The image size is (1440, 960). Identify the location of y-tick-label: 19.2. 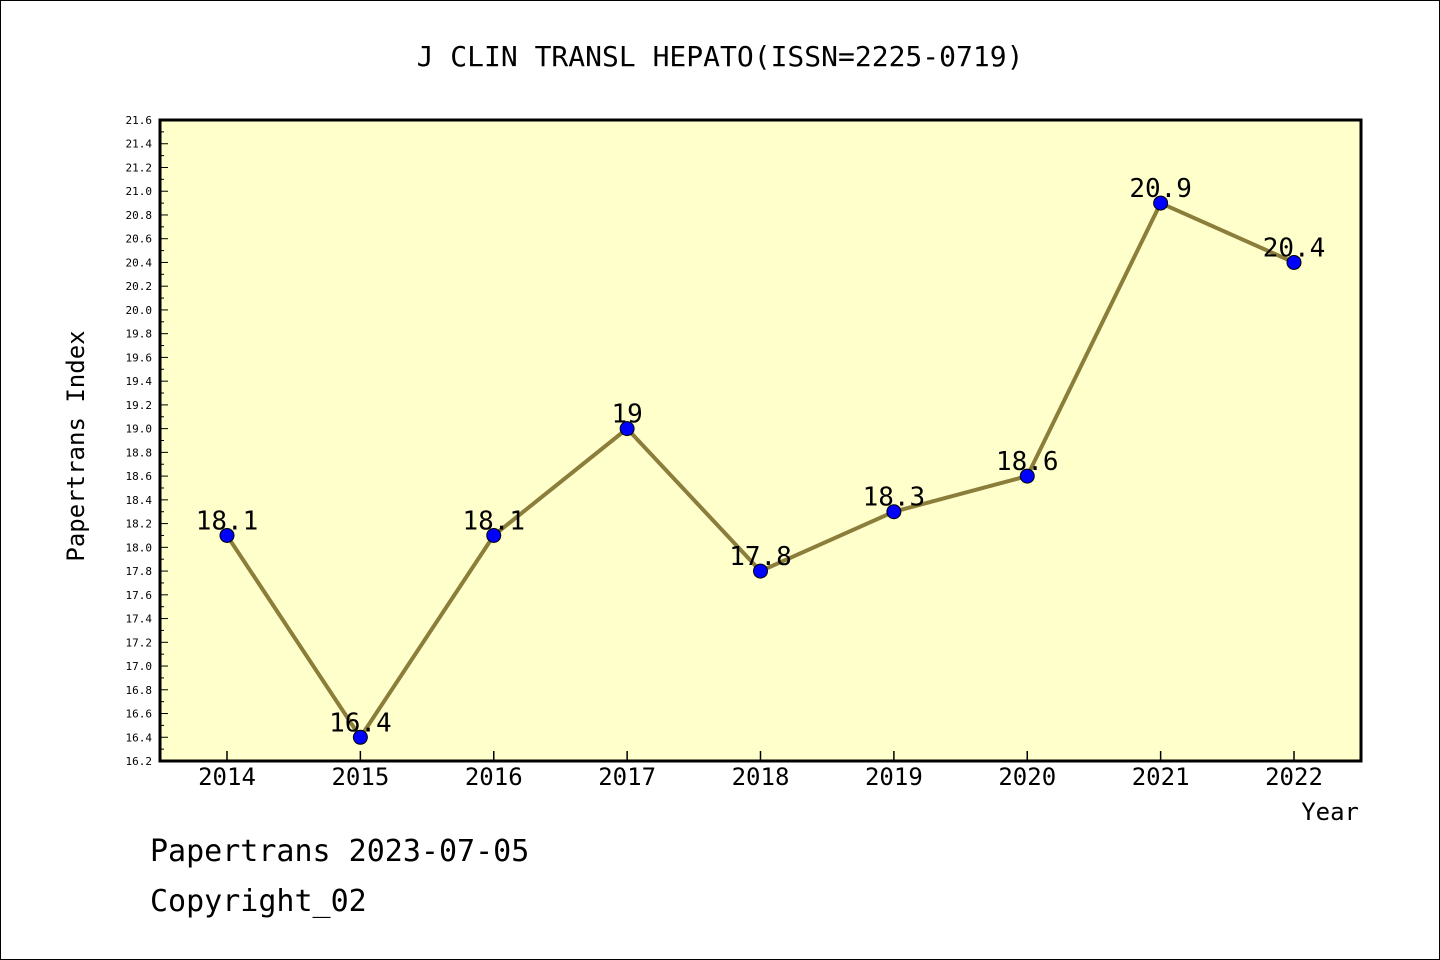
(139, 405).